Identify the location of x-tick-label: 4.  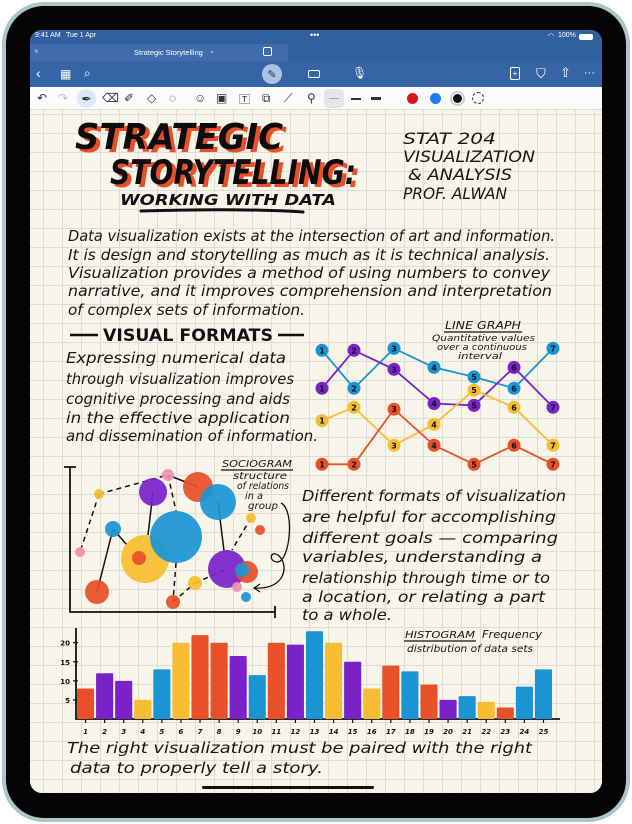
(142, 732).